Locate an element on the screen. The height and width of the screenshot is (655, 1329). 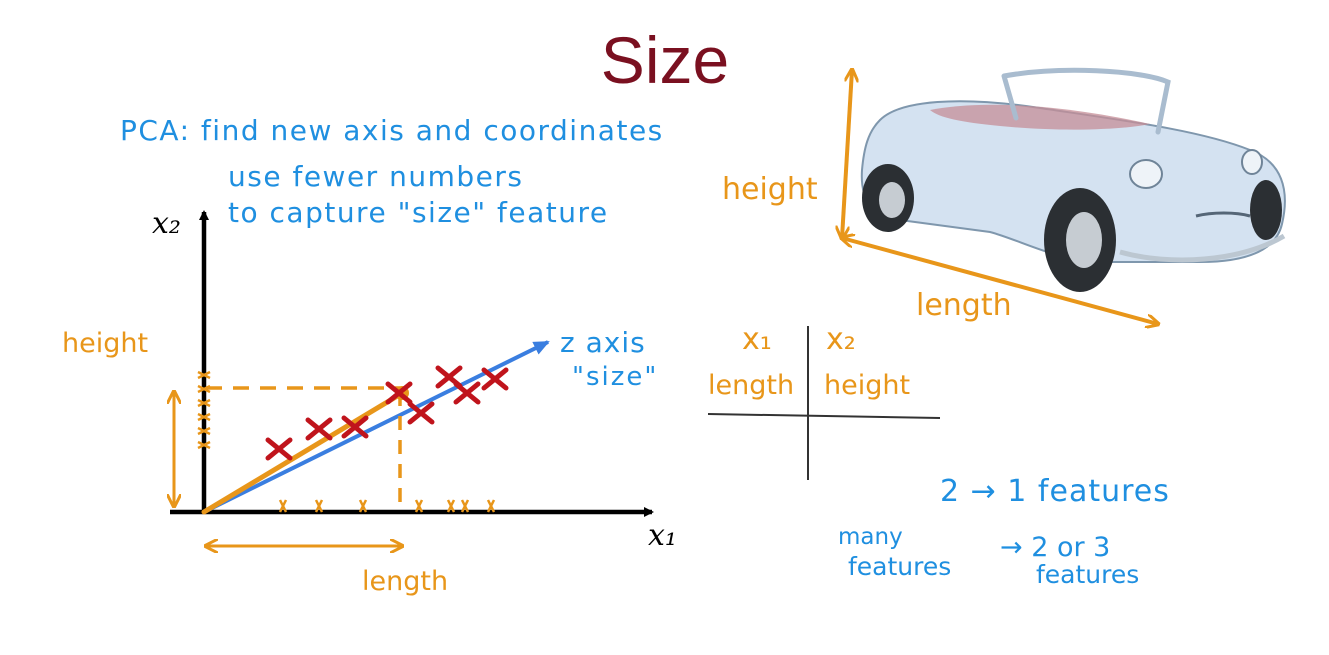
car-length-label: length is located at coordinates (964, 305).